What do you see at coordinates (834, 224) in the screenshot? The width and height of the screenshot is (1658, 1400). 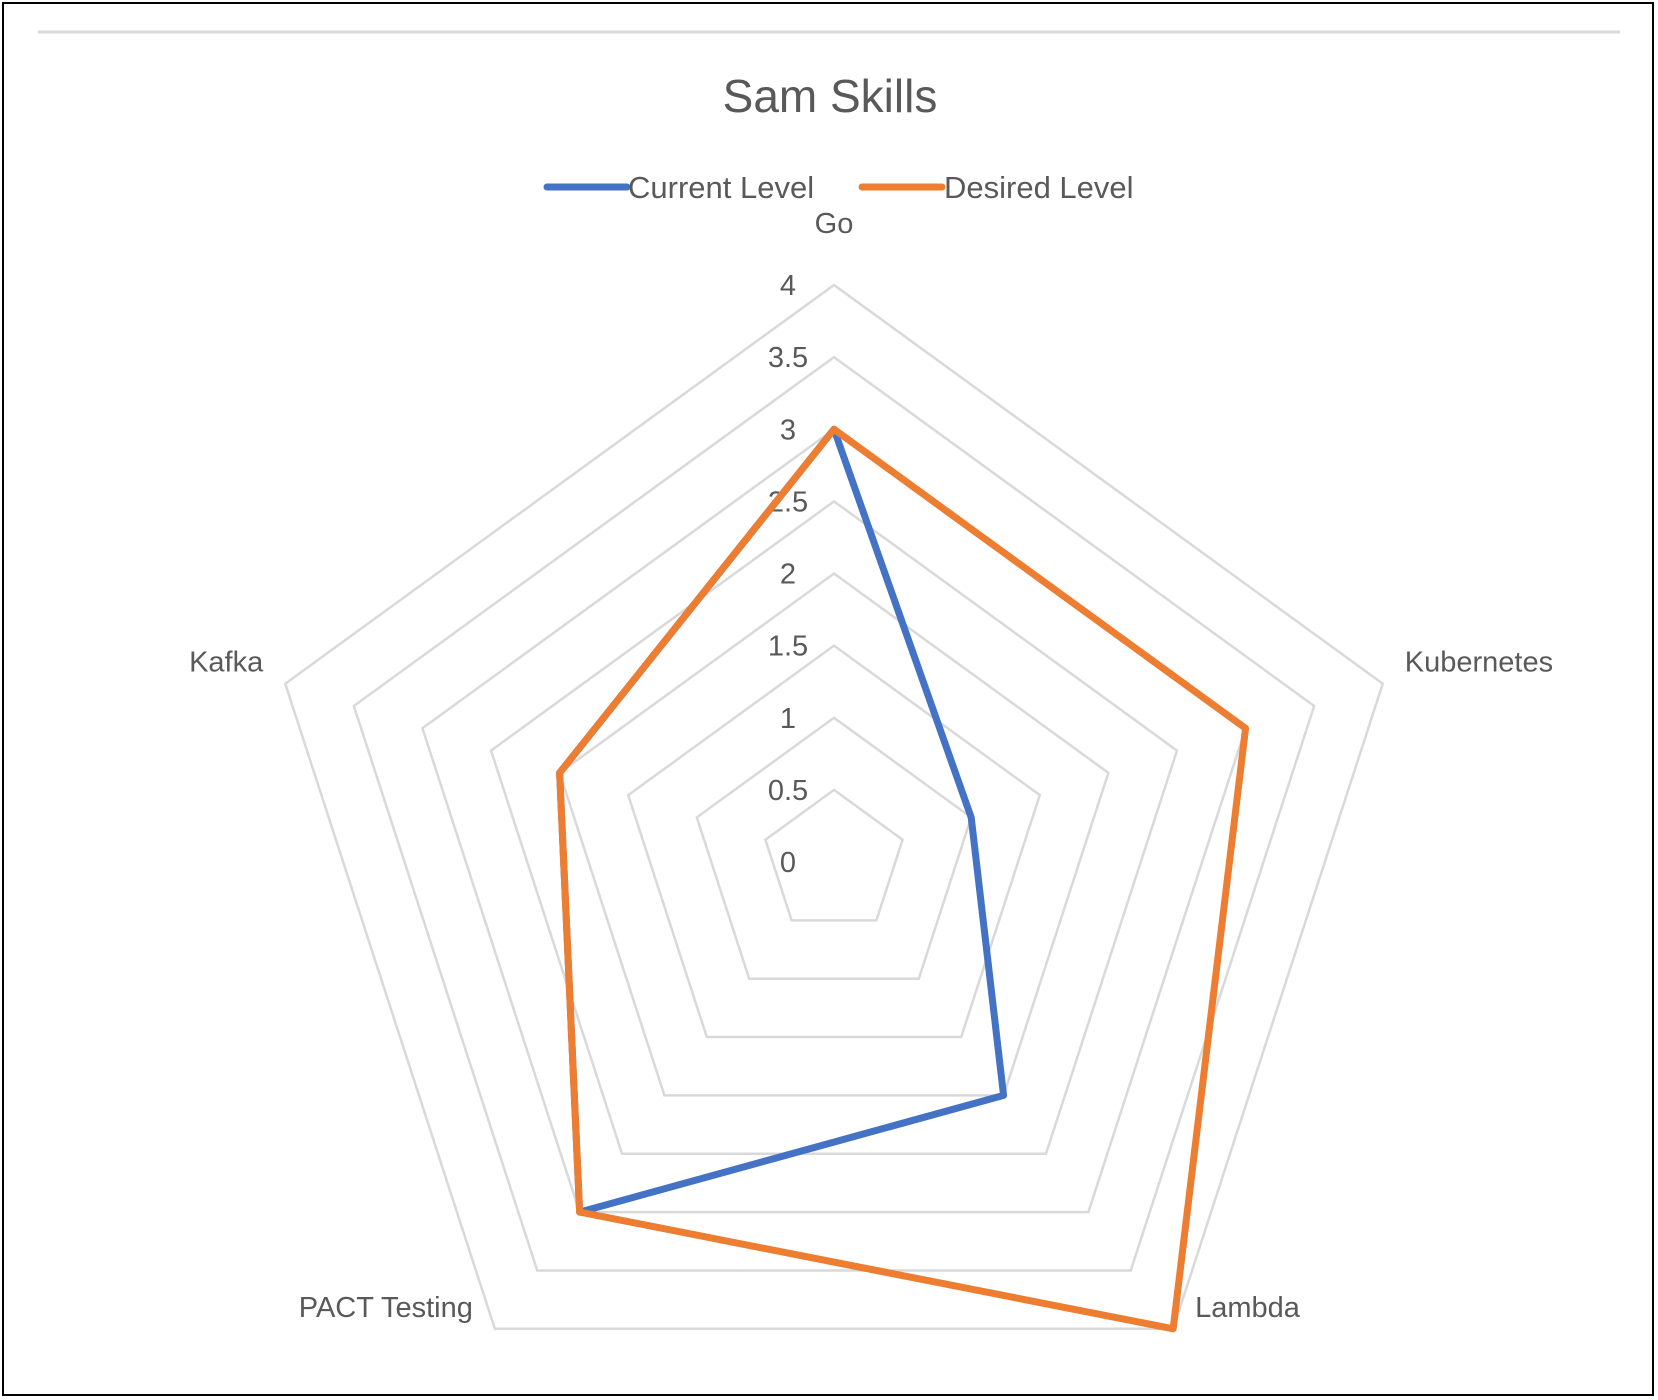 I see `category-label-go: Go` at bounding box center [834, 224].